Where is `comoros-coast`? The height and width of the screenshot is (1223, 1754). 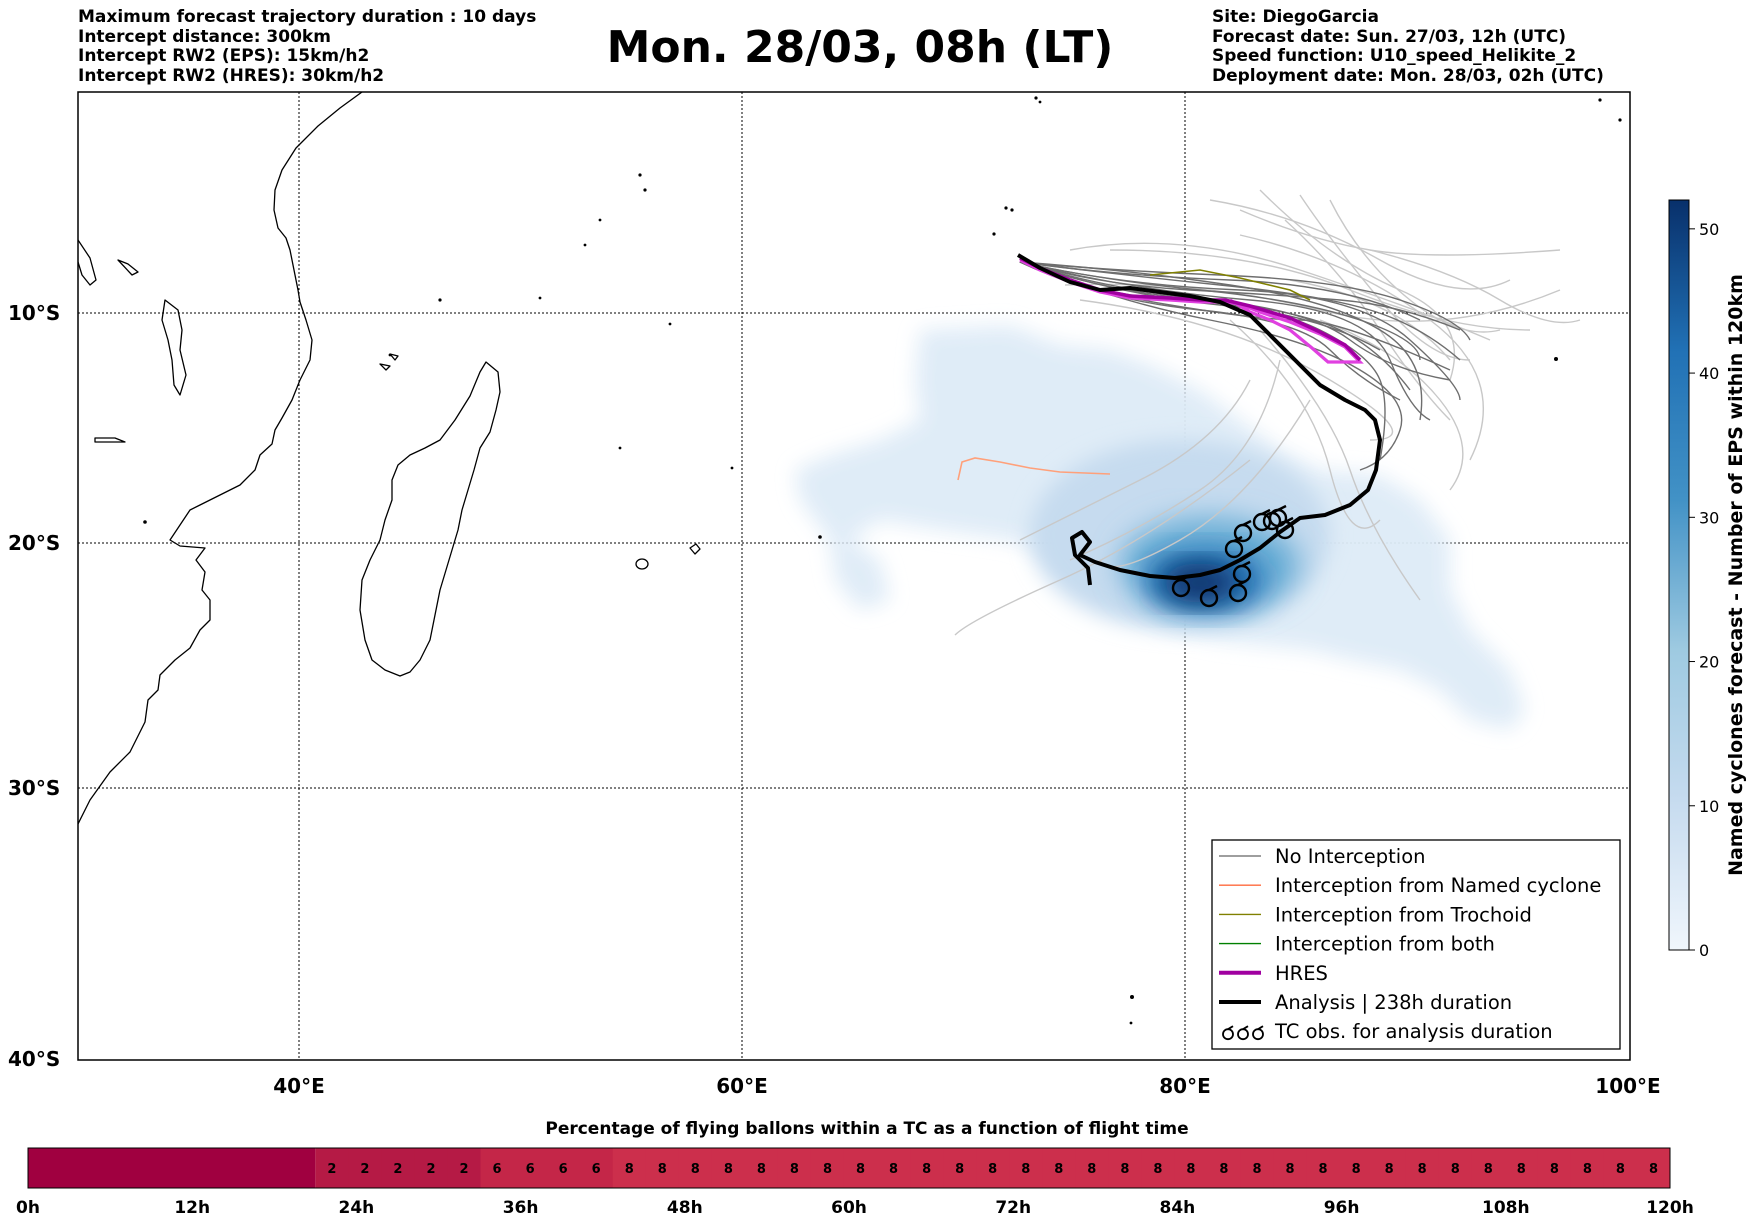
comoros-coast is located at coordinates (389, 362).